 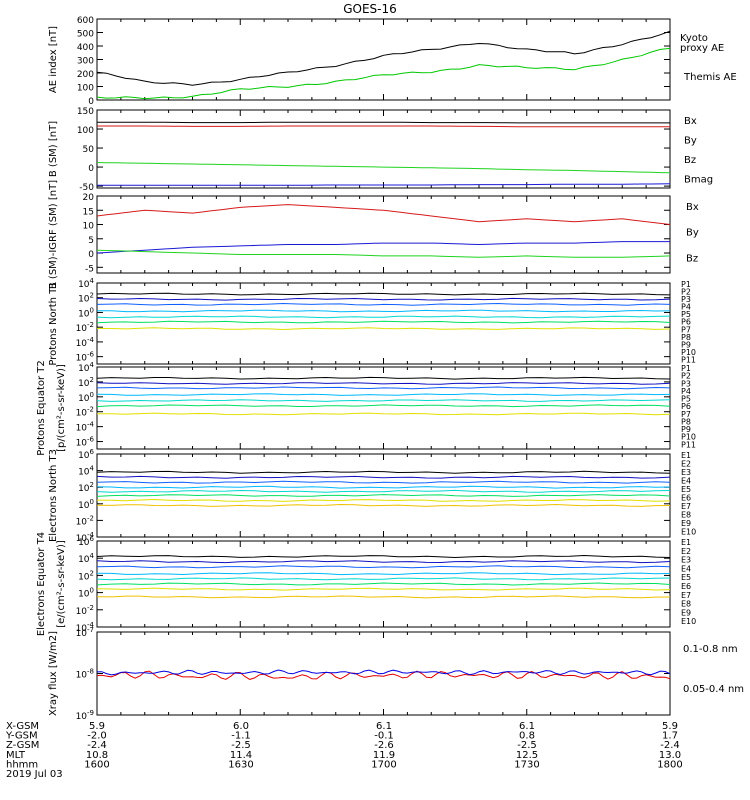 I want to click on x-axis-row-label: MLT, so click(x=16, y=755).